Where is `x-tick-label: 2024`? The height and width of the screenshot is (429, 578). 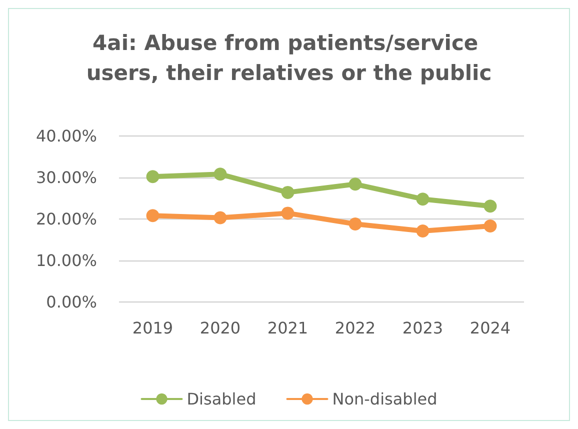
x-tick-label: 2024 is located at coordinates (490, 328).